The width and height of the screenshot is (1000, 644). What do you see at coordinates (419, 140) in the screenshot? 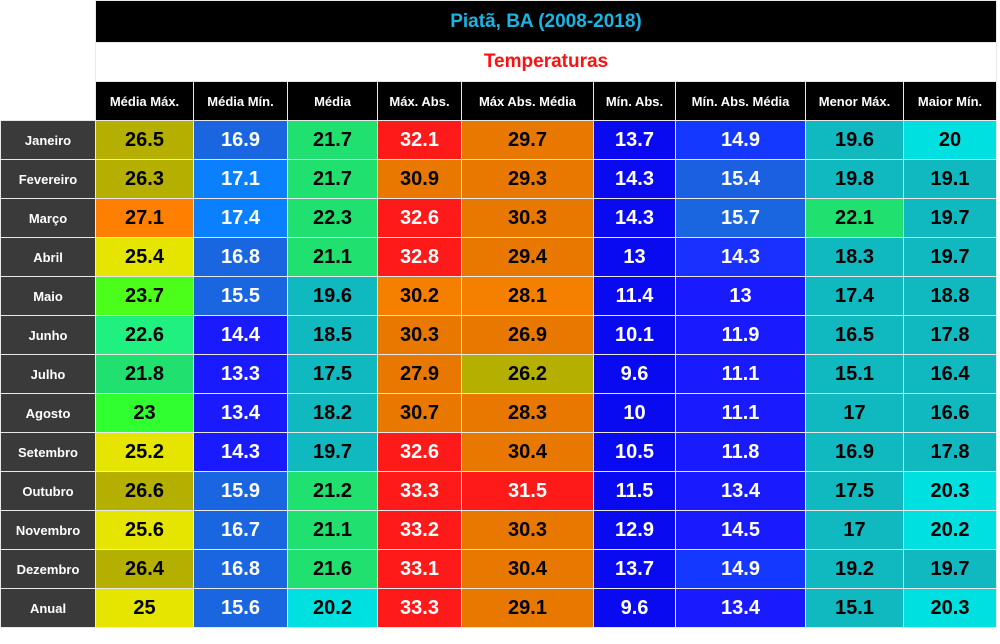
I see `value-cell: 32.1` at bounding box center [419, 140].